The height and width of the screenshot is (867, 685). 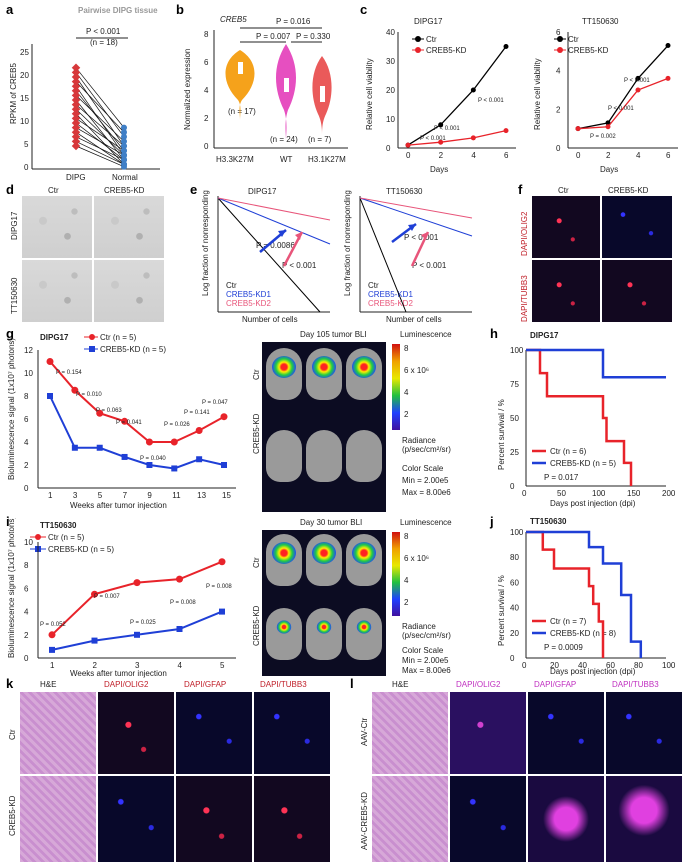 I want to click on c-pval: P = 0.002, so click(x=603, y=137).